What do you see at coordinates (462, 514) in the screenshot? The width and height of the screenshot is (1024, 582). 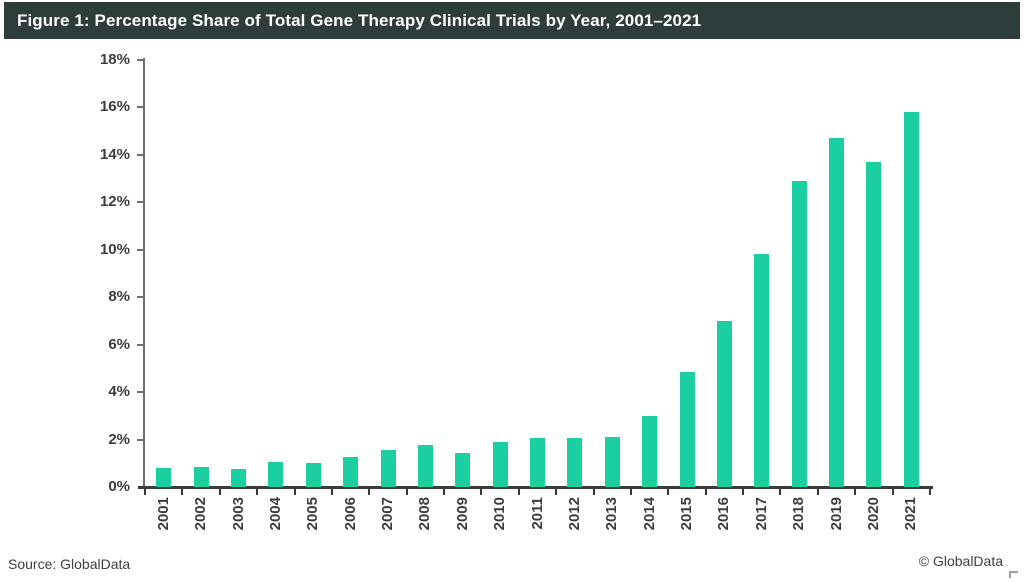 I see `x-axis-label-2009: 2009` at bounding box center [462, 514].